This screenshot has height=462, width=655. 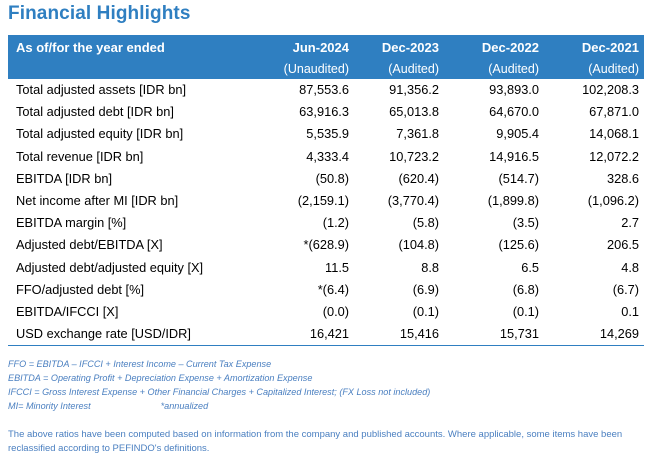 What do you see at coordinates (517, 134) in the screenshot?
I see `cell-value: 9,905.4` at bounding box center [517, 134].